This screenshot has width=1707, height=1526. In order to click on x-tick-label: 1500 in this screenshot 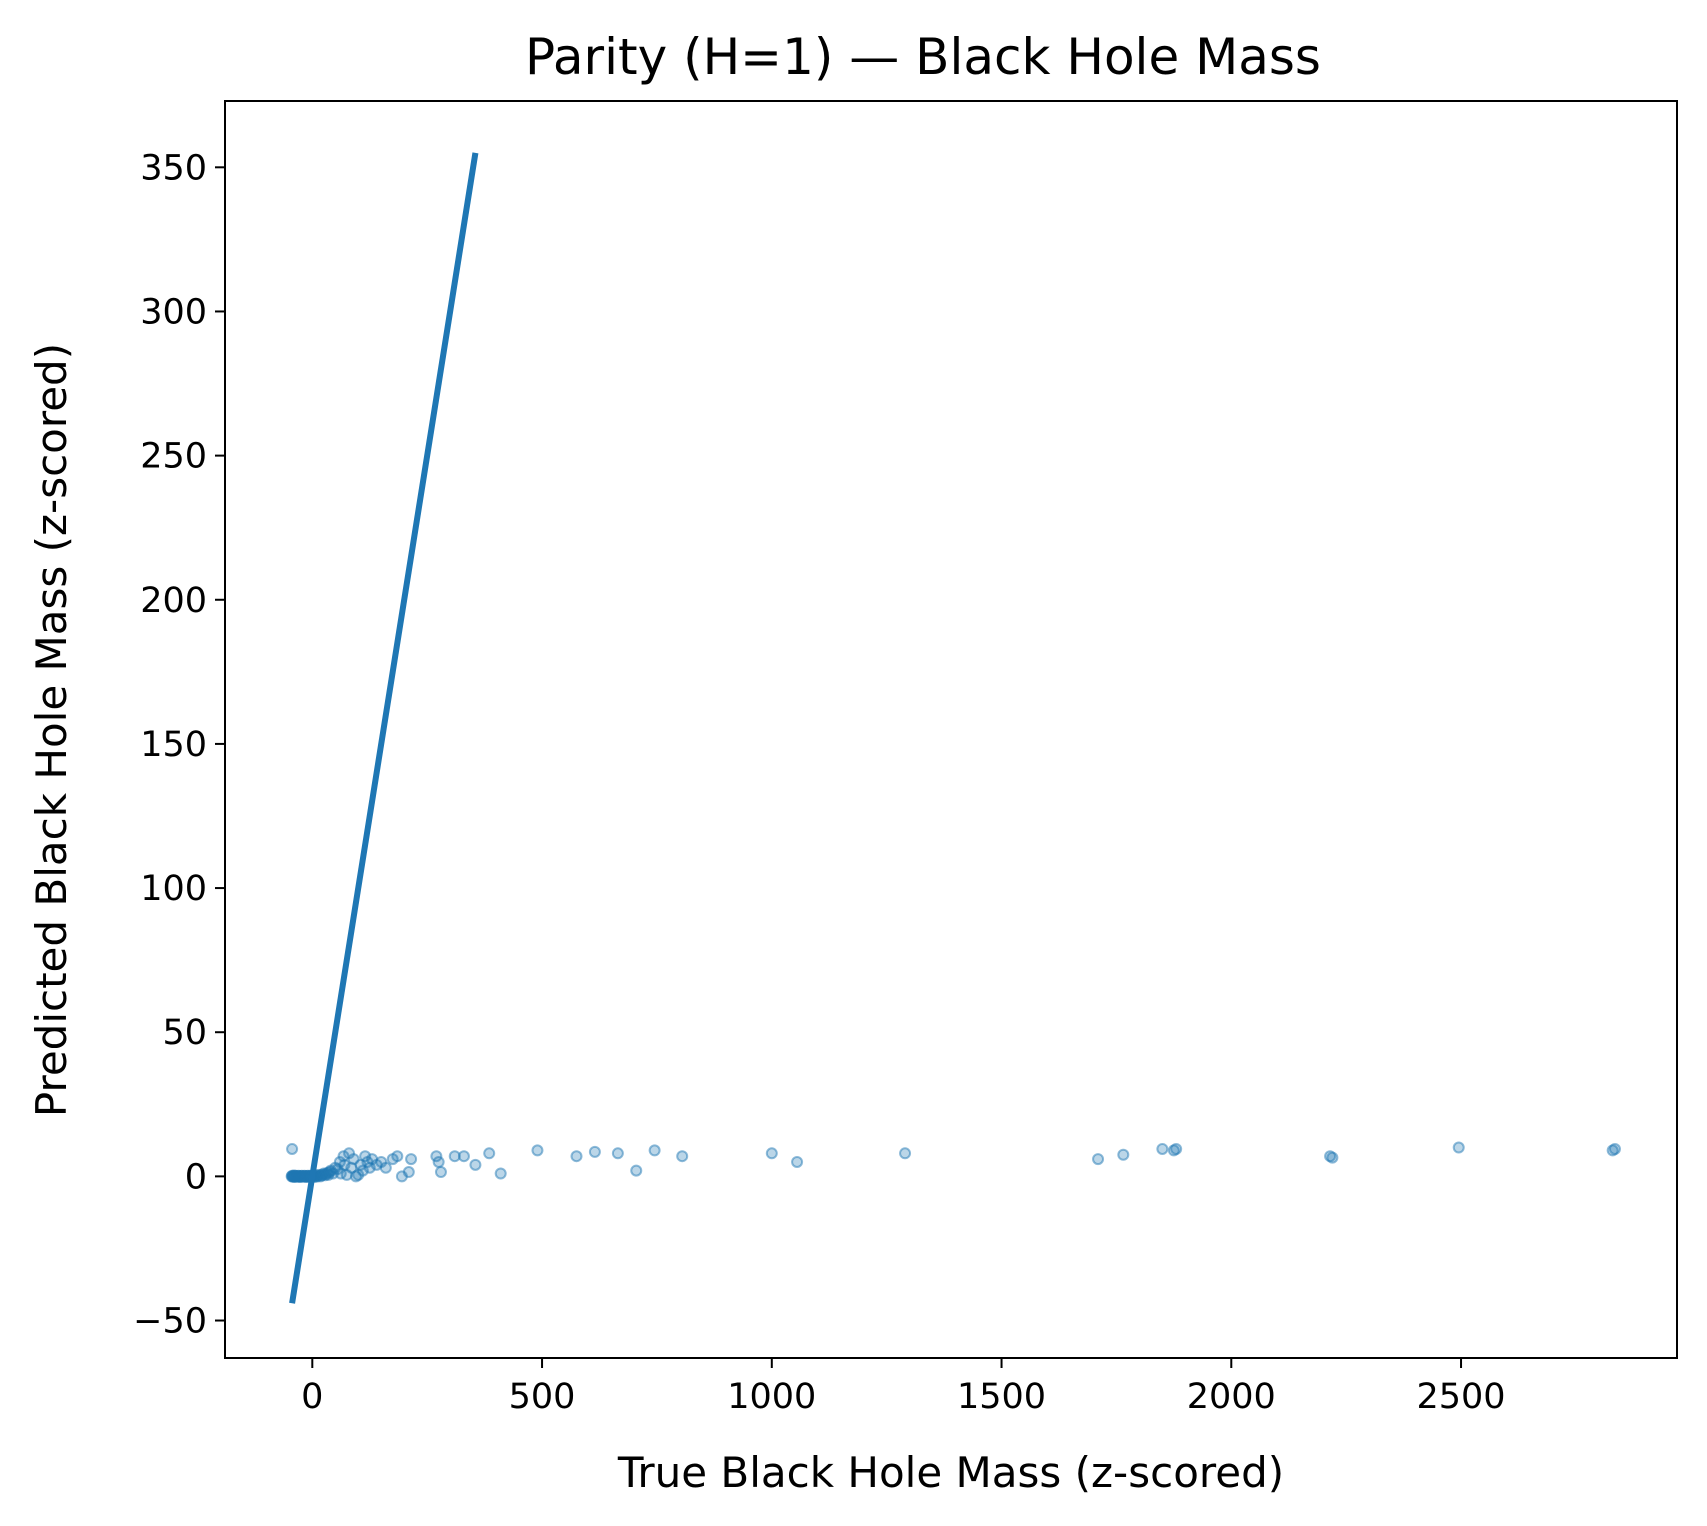, I will do `click(1001, 1397)`.